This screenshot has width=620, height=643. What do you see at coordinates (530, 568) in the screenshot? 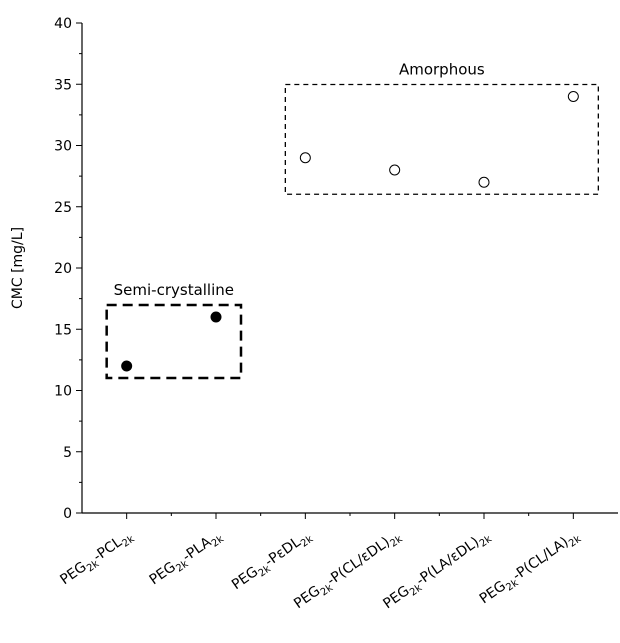
I see `x-tick-label: PEG2k-P(CL/LA)2k` at bounding box center [530, 568].